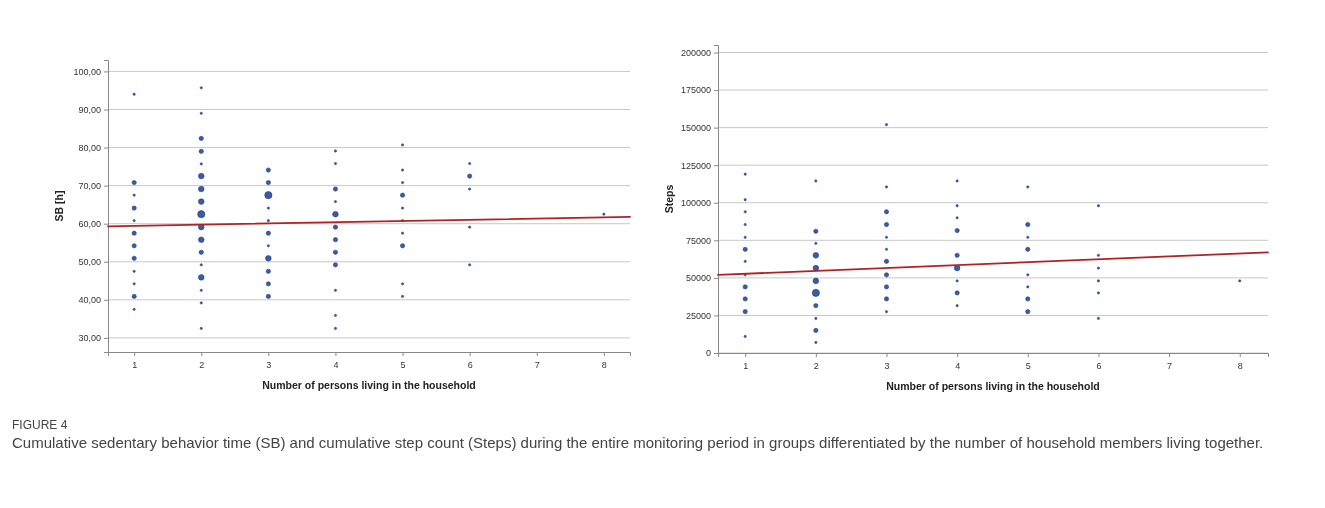 The image size is (1325, 508). What do you see at coordinates (89, 224) in the screenshot?
I see `y-tick-label: 60,00` at bounding box center [89, 224].